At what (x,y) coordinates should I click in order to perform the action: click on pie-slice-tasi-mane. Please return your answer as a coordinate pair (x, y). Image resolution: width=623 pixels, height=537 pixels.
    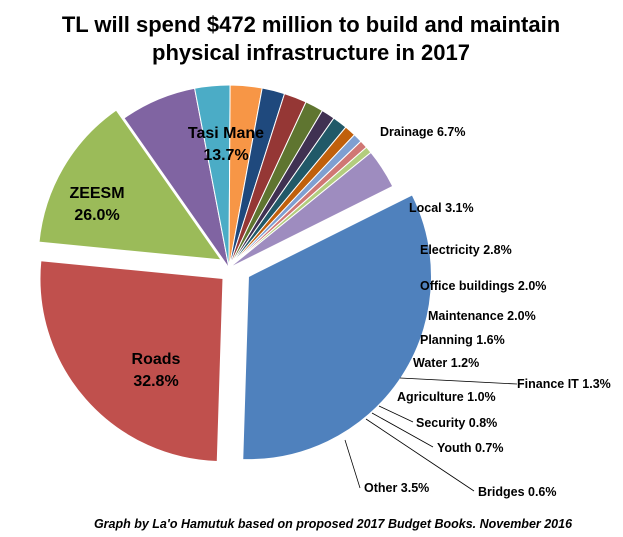
    Looking at the image, I should click on (130, 185).